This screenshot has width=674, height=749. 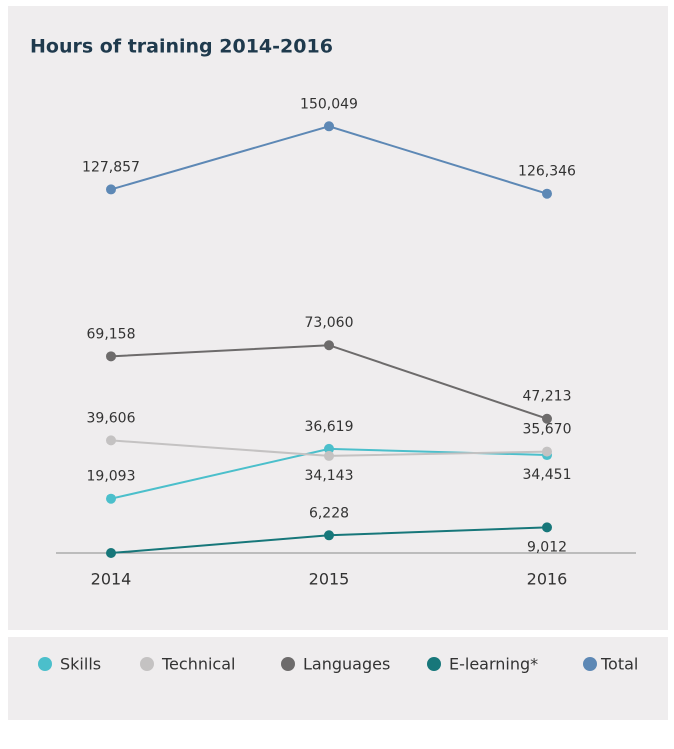 What do you see at coordinates (111, 477) in the screenshot?
I see `data-label: 19,093` at bounding box center [111, 477].